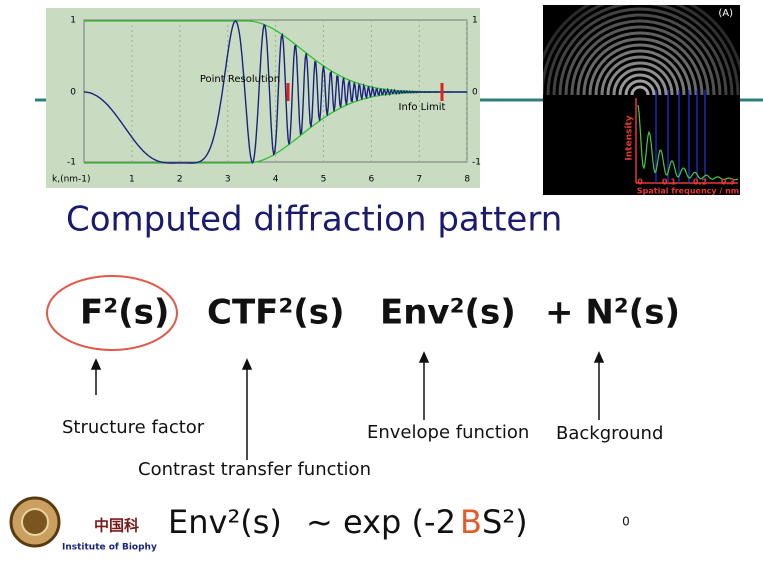 The height and width of the screenshot is (565, 763). I want to click on label: Contrast transfer function, so click(254, 469).